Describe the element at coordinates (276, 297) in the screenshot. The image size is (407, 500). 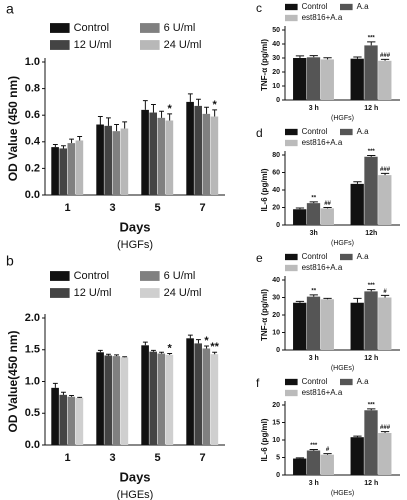
I see `y-tick-label: 30` at that location.